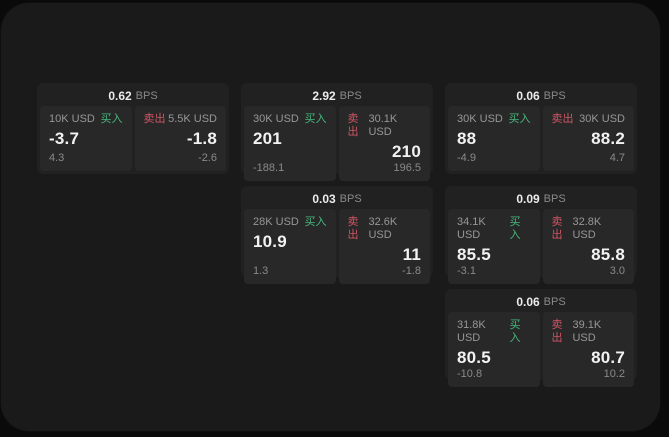 The height and width of the screenshot is (437, 669). Describe the element at coordinates (411, 271) in the screenshot. I see `sell-change: -1.8` at that location.